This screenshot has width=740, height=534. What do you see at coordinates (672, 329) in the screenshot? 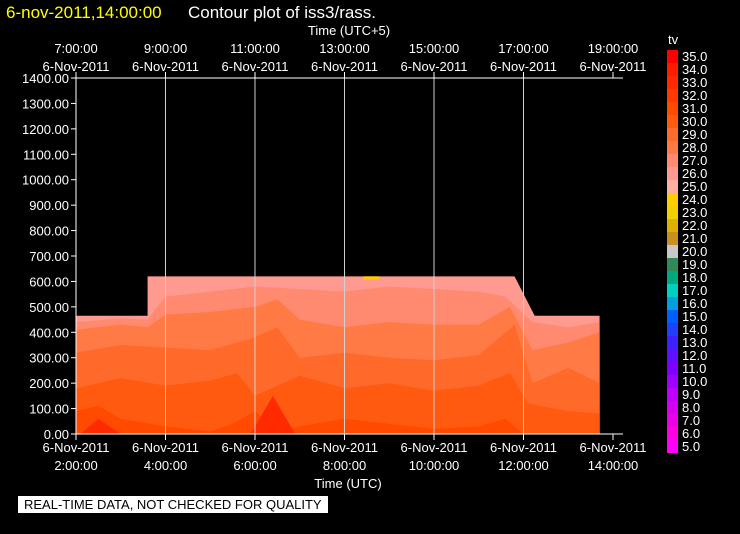
I see `legend-swatch-14.0` at bounding box center [672, 329].